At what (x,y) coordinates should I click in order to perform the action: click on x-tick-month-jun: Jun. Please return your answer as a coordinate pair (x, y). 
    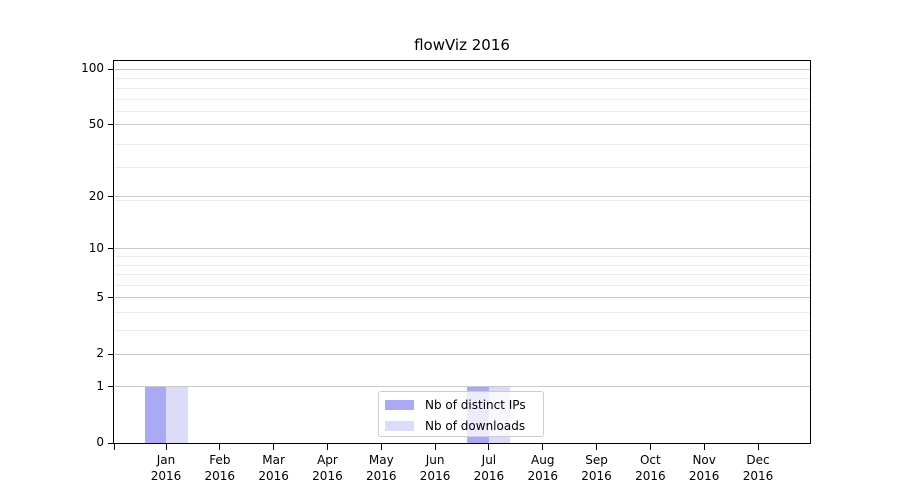
    Looking at the image, I should click on (435, 460).